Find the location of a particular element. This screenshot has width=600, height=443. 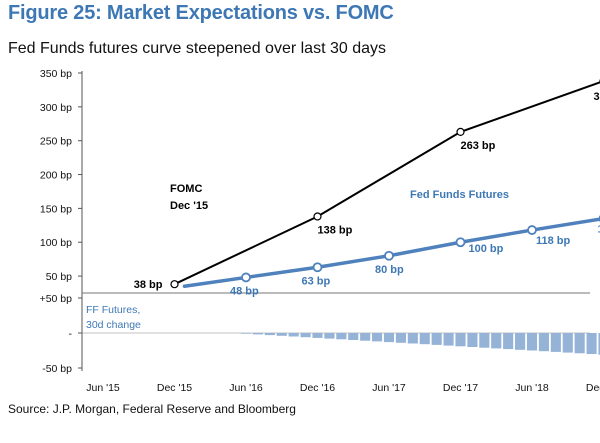

x-tick-label: Jun '15 is located at coordinates (103, 388).